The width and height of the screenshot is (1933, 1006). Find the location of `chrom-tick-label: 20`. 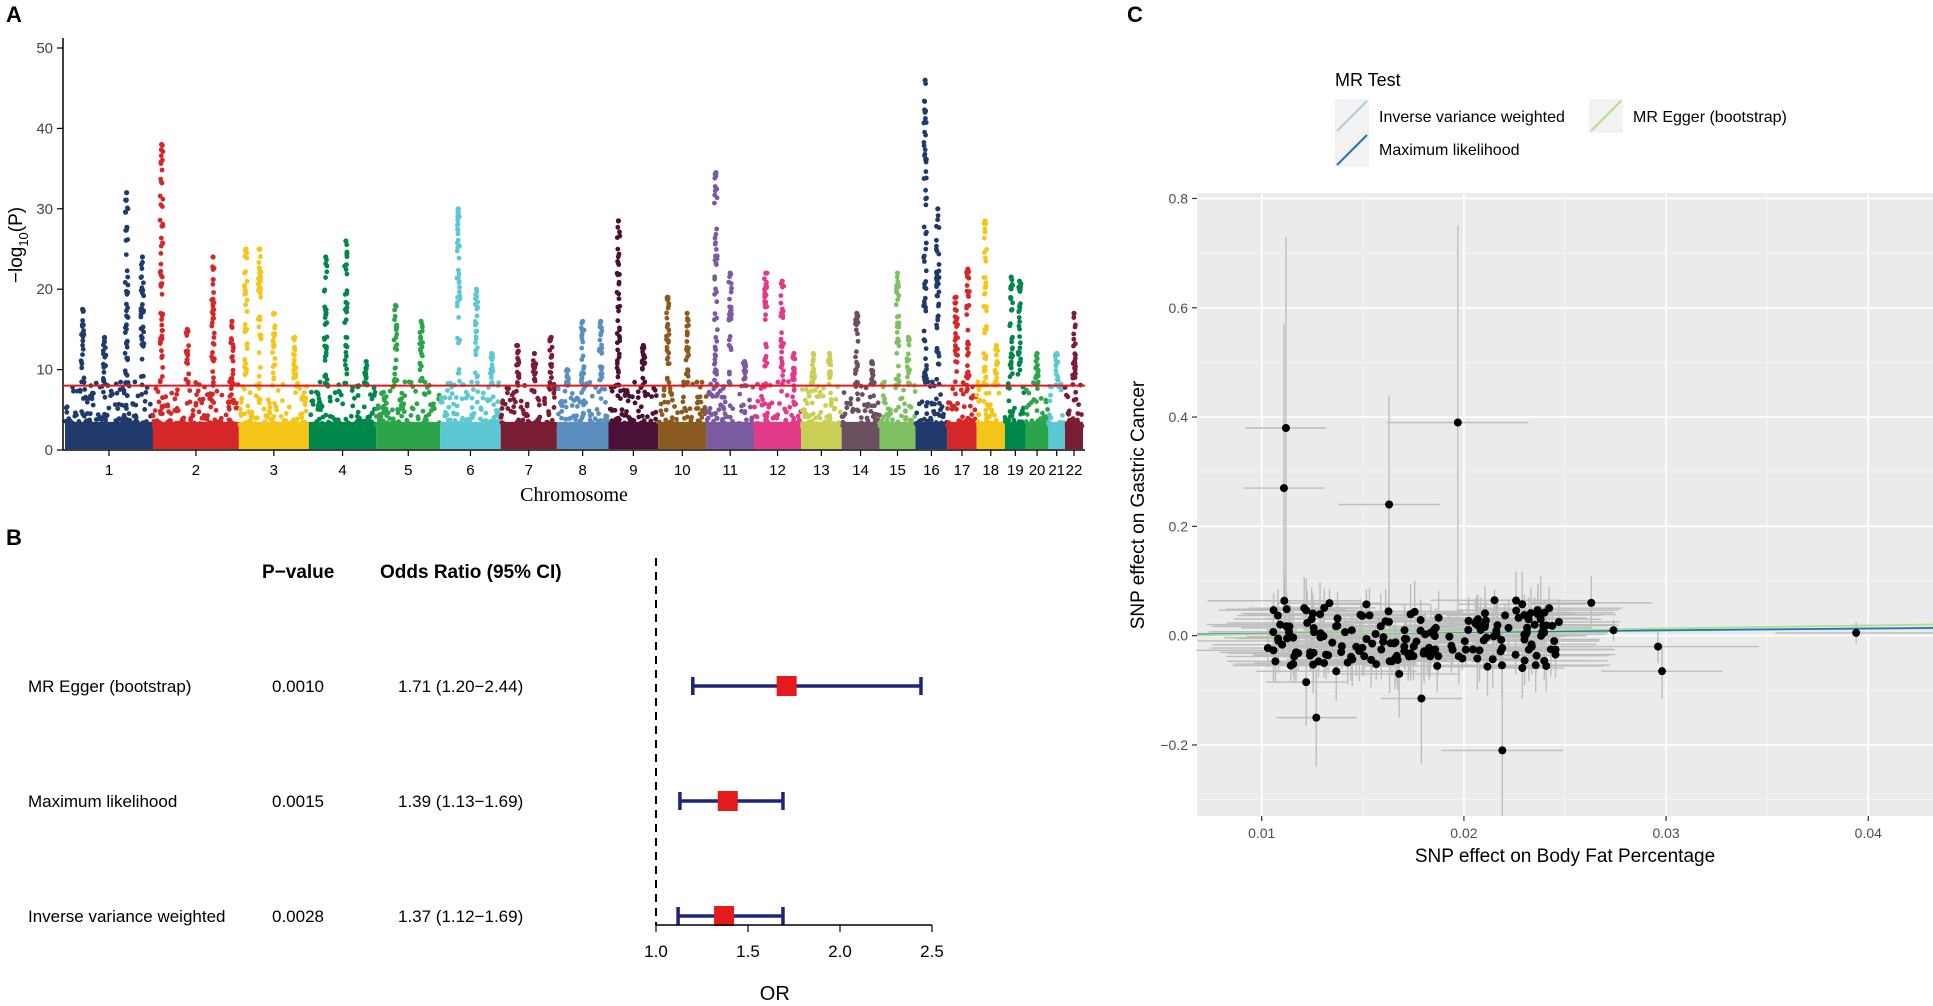

chrom-tick-label: 20 is located at coordinates (1037, 470).